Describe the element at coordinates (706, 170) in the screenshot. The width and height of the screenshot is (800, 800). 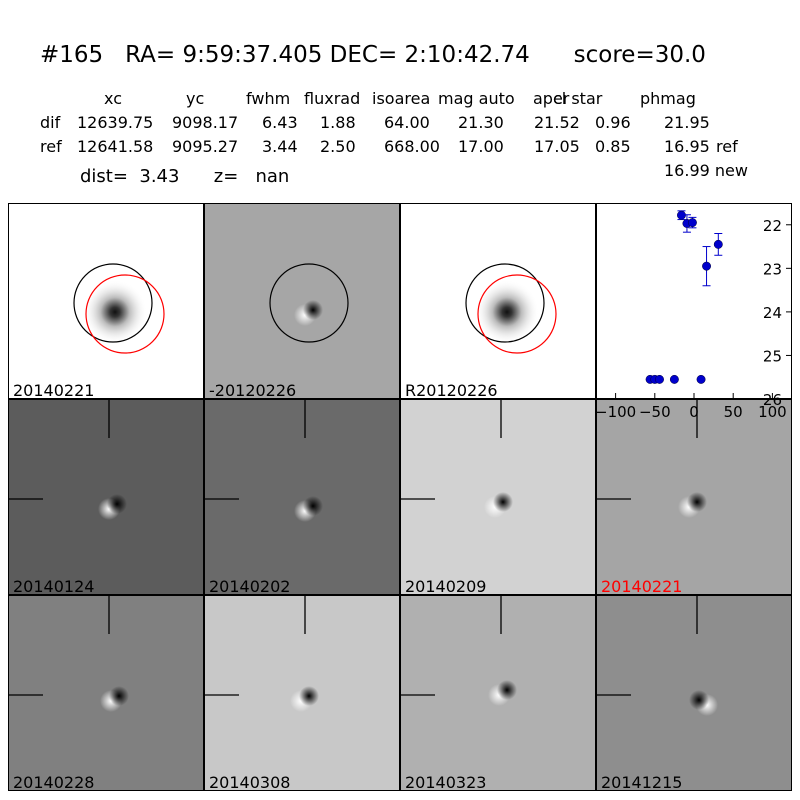
I see `new-mag: 16.99 new` at that location.